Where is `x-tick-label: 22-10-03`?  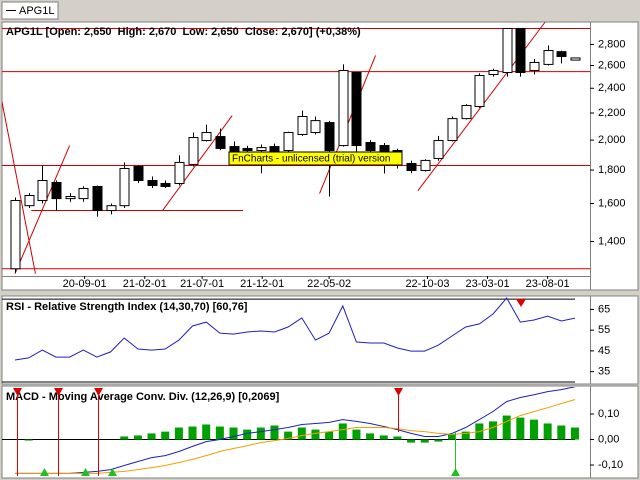
x-tick-label: 22-10-03 is located at coordinates (427, 284).